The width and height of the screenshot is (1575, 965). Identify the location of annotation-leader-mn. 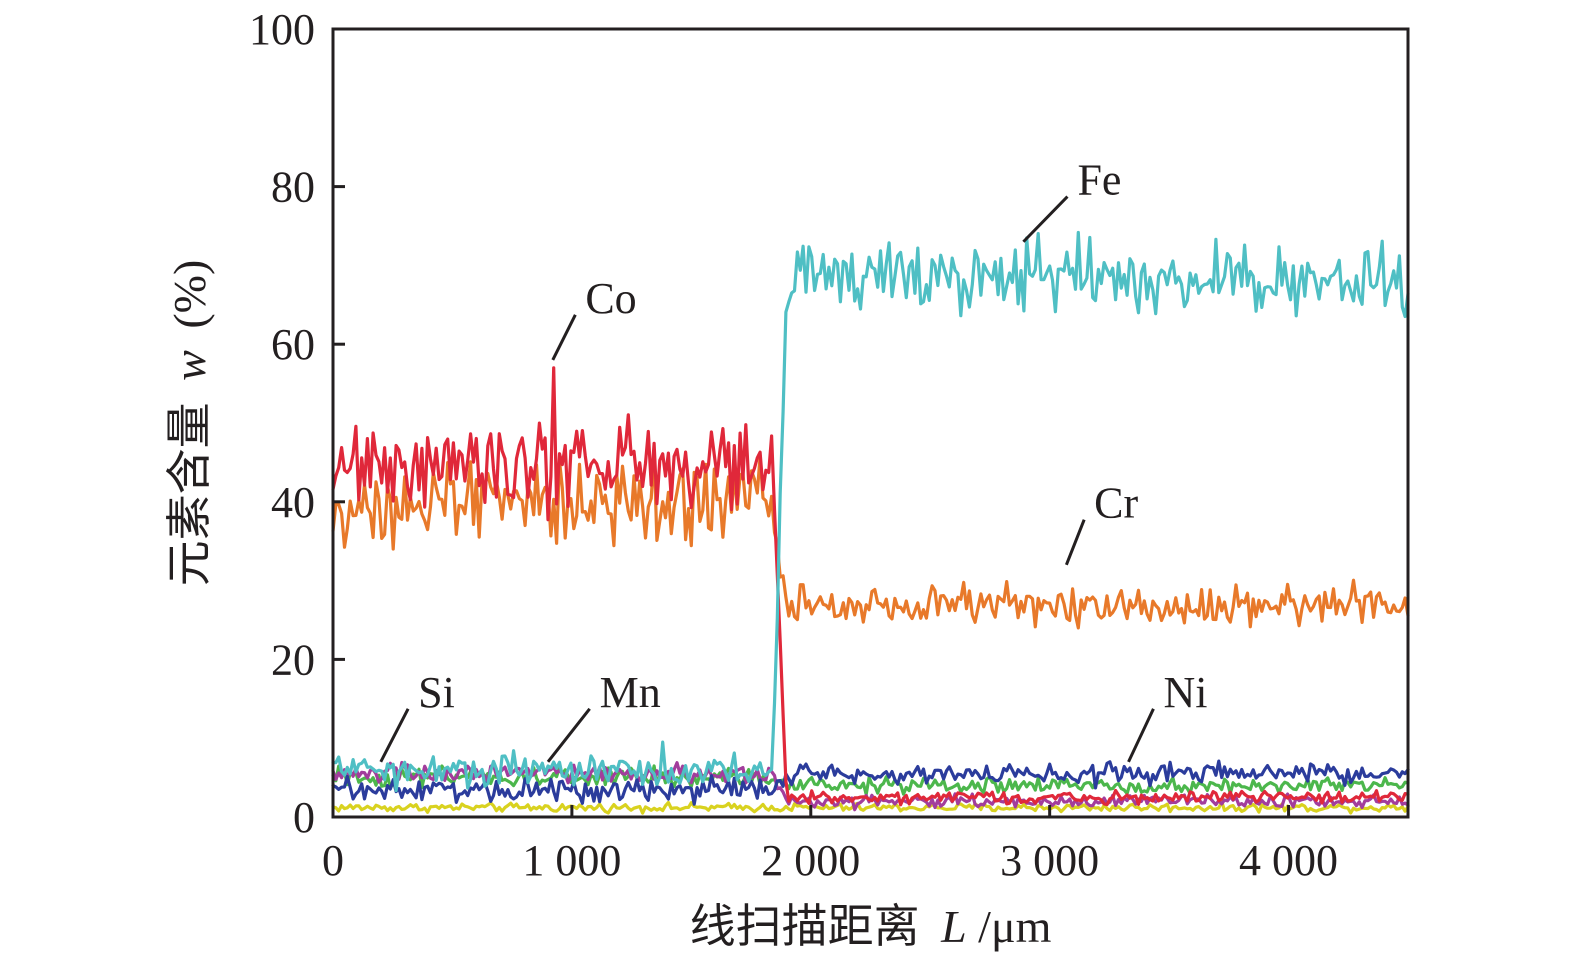
(568, 735).